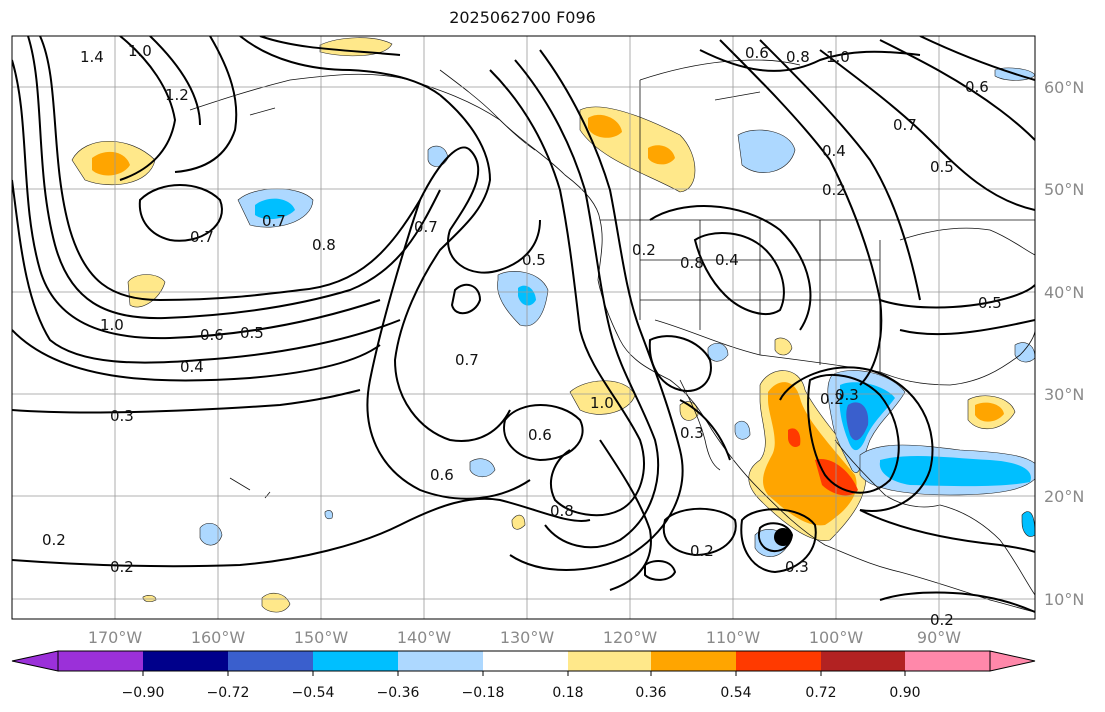  What do you see at coordinates (424, 637) in the screenshot?
I see `lon-tick-label: 140°W` at bounding box center [424, 637].